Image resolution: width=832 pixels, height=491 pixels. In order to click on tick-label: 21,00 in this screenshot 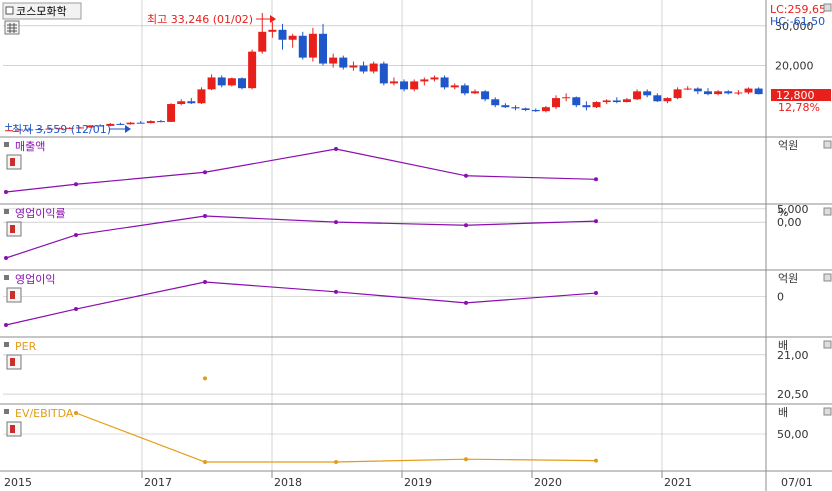, I will do `click(793, 355)`.